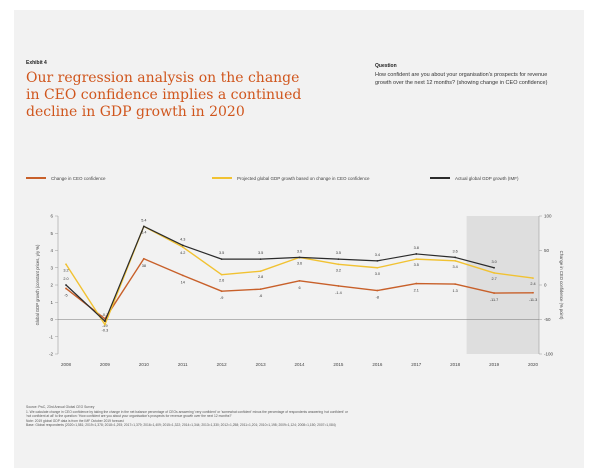 Image resolution: width=598 pixels, height=476 pixels. I want to click on y-tick-label-left: -2, so click(51, 354).